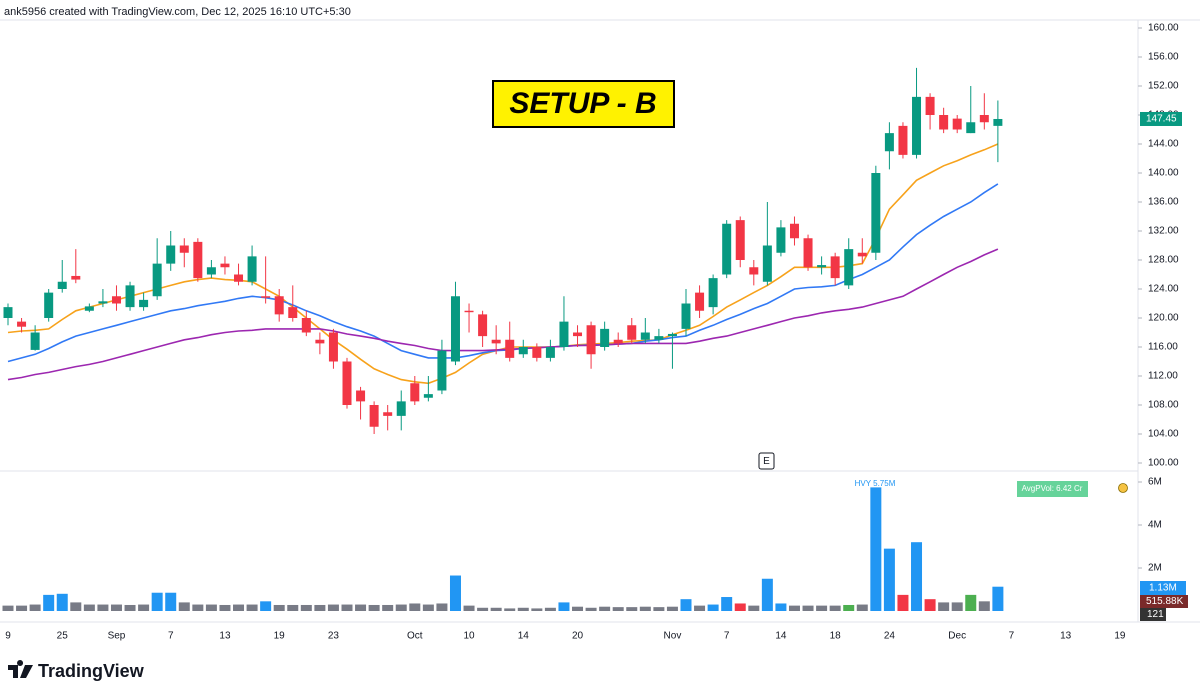  What do you see at coordinates (673, 636) in the screenshot?
I see `x-tick-label: Nov` at bounding box center [673, 636].